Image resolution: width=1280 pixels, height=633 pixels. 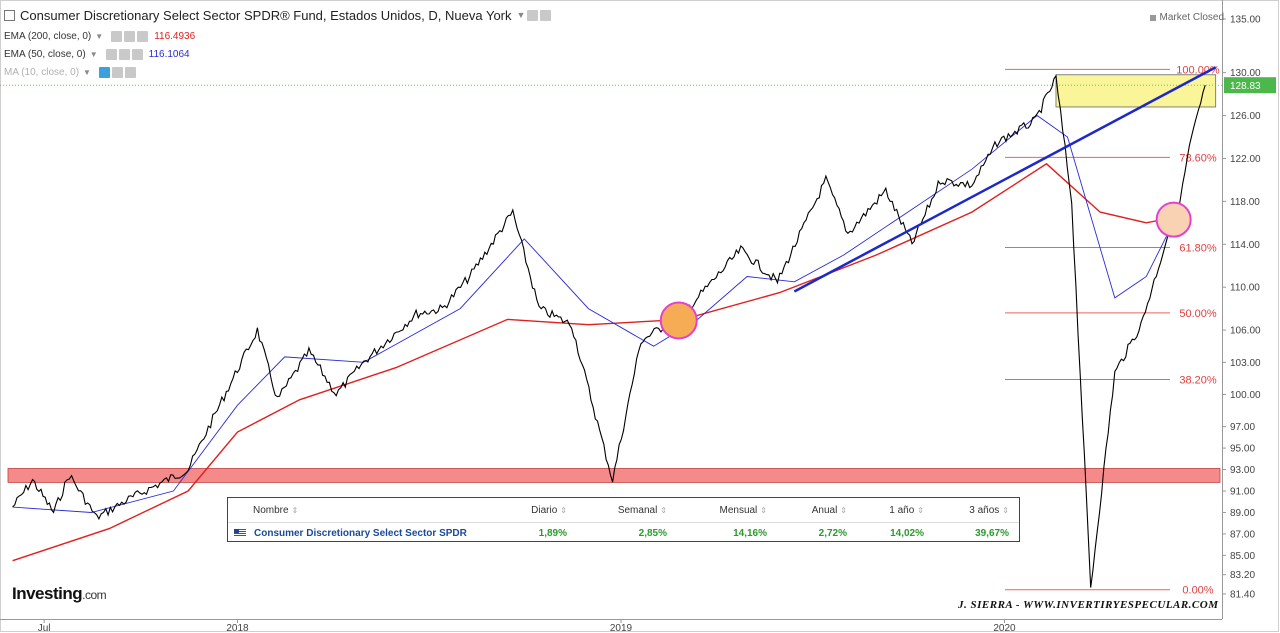 What do you see at coordinates (527, 626) in the screenshot?
I see `x-axis: Jul 2018 2019 2020` at bounding box center [527, 626].